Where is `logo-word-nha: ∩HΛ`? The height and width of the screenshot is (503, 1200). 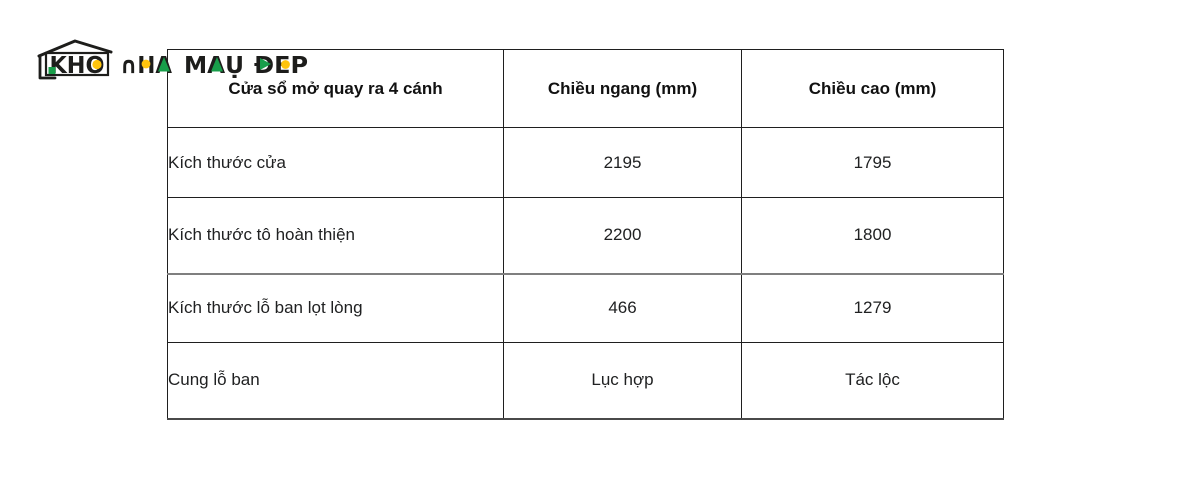 logo-word-nha: ∩HΛ is located at coordinates (146, 66).